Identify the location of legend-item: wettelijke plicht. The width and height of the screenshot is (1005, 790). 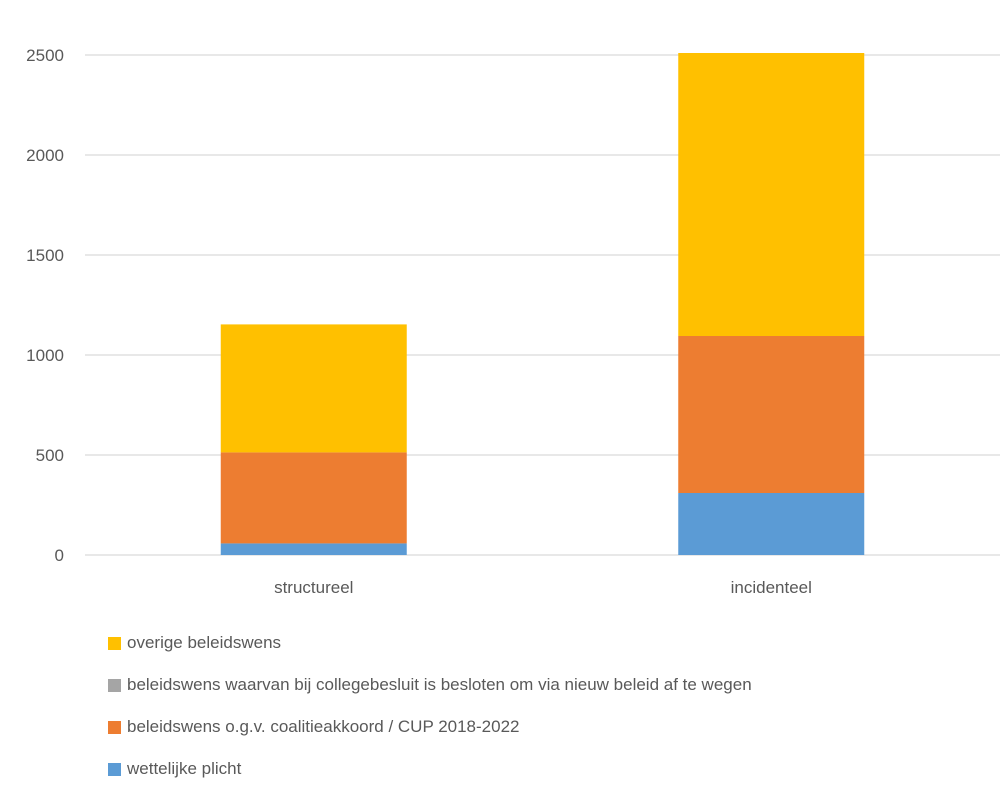
(430, 769).